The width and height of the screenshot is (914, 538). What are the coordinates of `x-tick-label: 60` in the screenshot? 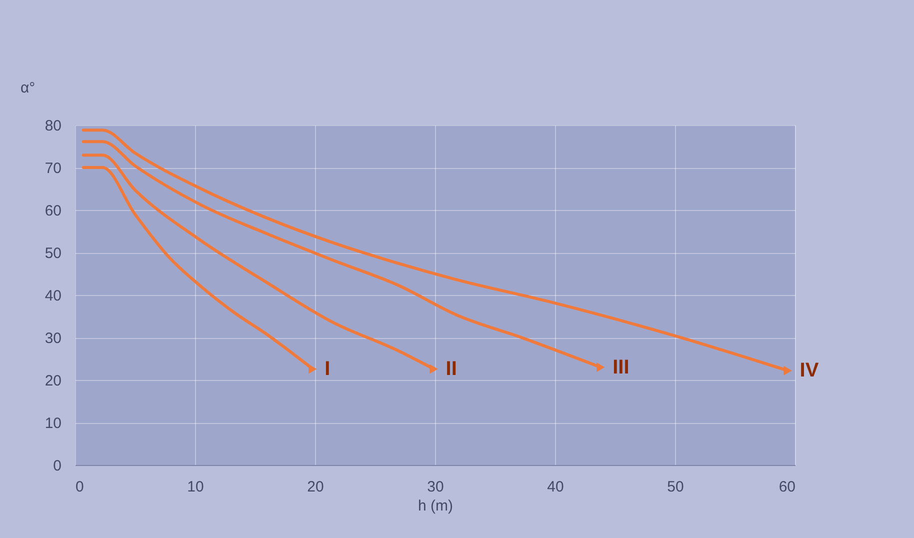 It's located at (787, 487).